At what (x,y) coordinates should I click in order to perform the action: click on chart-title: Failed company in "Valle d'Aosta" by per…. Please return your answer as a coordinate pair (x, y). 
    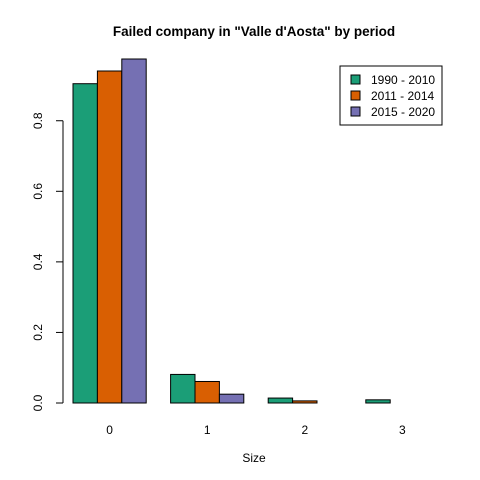
    Looking at the image, I should click on (254, 31).